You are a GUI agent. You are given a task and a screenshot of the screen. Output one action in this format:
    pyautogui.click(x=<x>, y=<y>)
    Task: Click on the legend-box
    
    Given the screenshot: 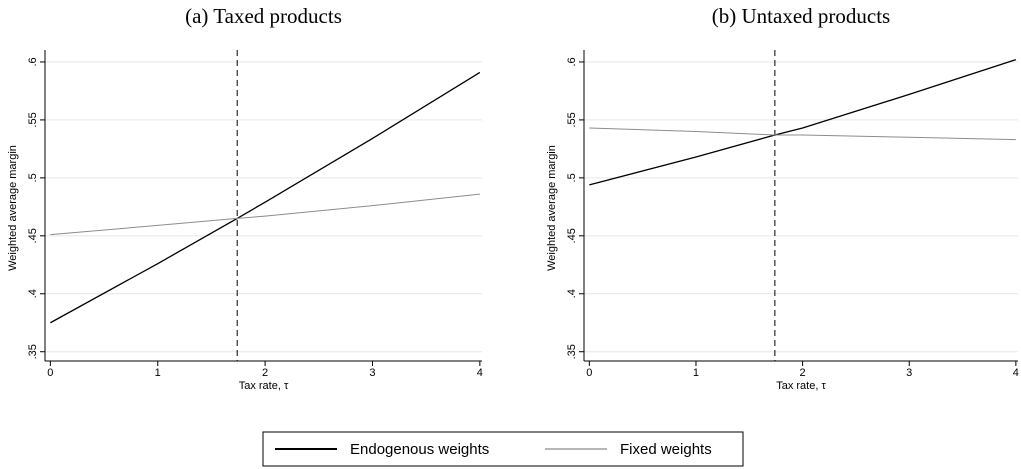 What is the action you would take?
    pyautogui.click(x=503, y=449)
    